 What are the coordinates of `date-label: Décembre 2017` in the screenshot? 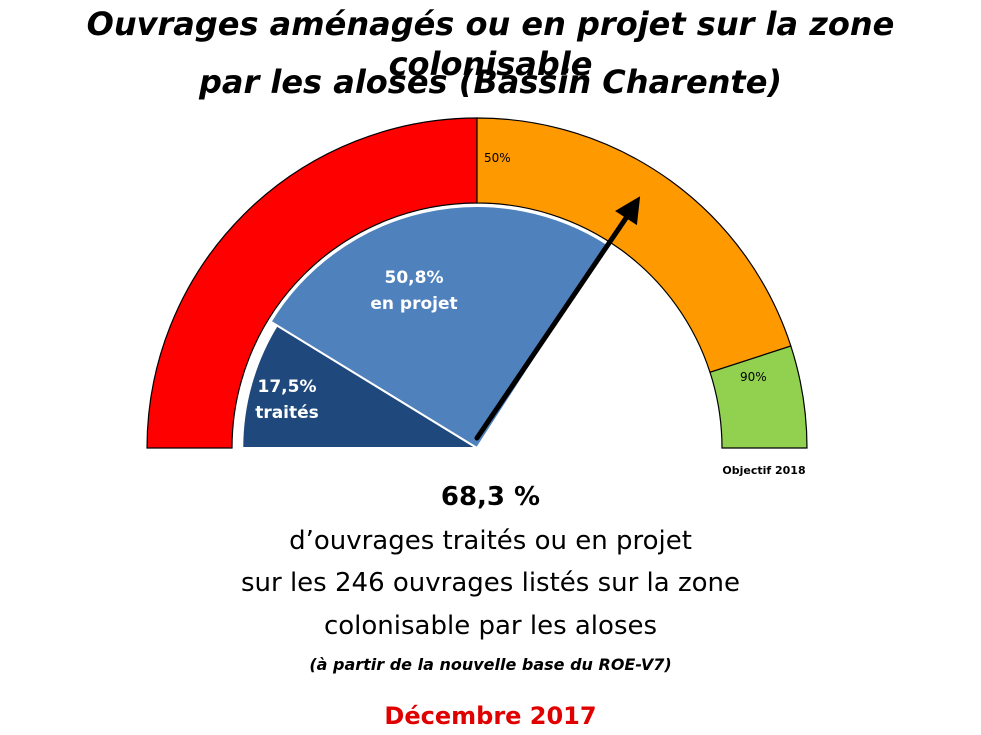 It's located at (490, 716).